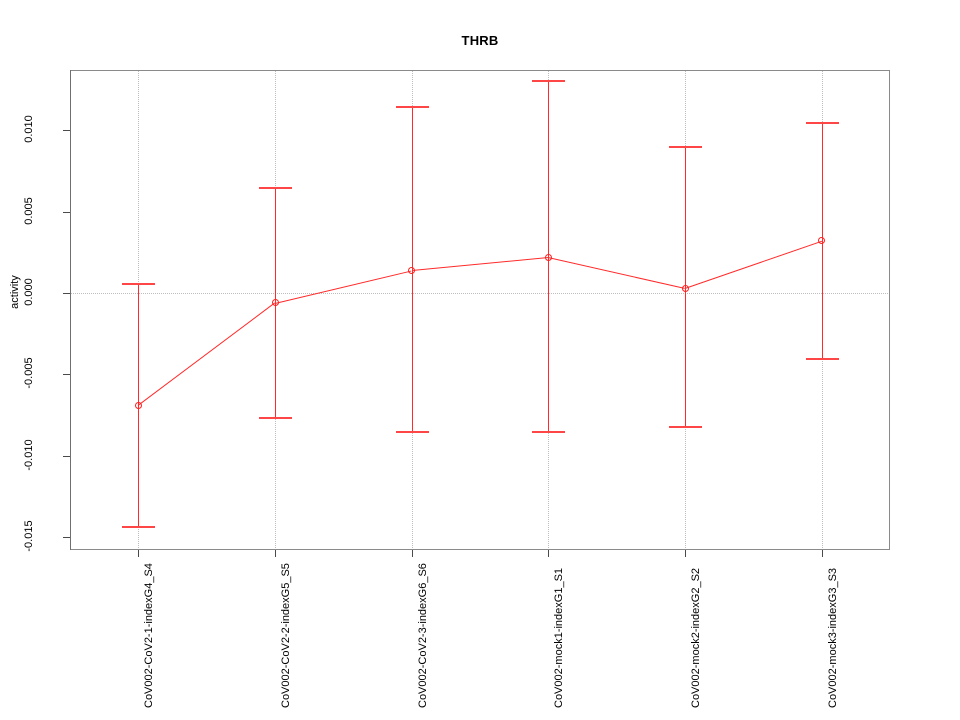  Describe the element at coordinates (480, 40) in the screenshot. I see `page-title: THRB` at that location.